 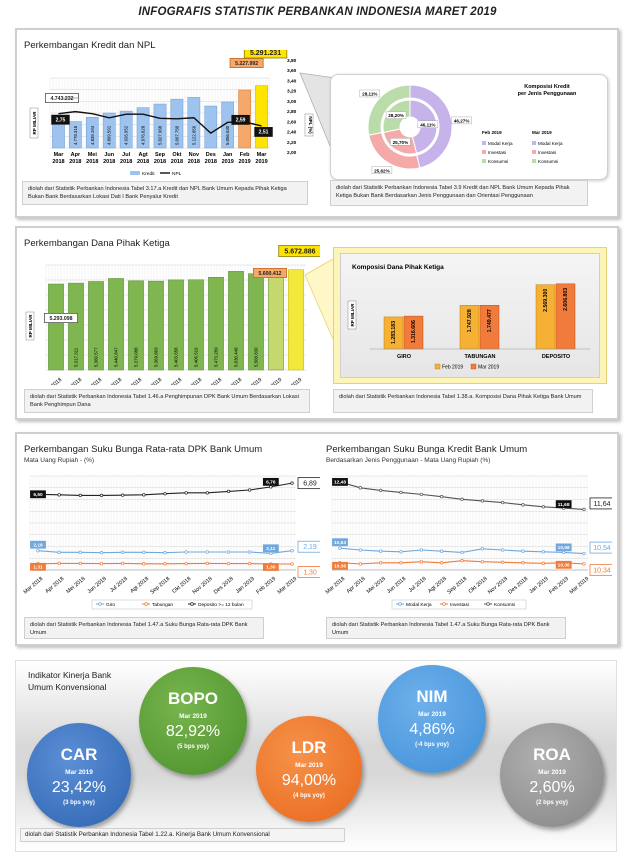 What do you see at coordinates (196, 357) in the screenshot?
I see `dpk-bar-label: 5.406.516` at bounding box center [196, 357].